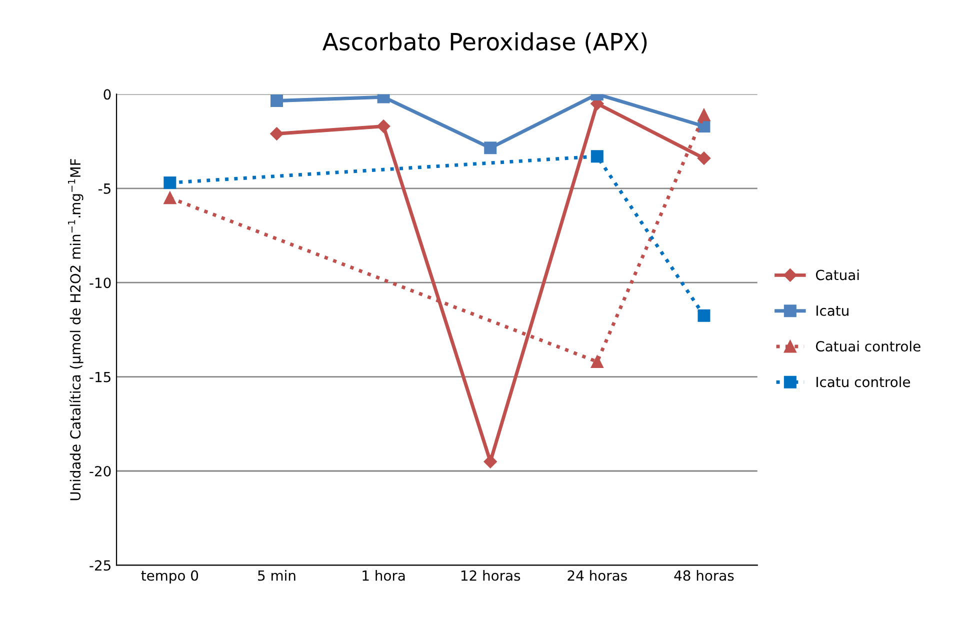  Describe the element at coordinates (100, 283) in the screenshot. I see `y-tick-label: -10` at that location.